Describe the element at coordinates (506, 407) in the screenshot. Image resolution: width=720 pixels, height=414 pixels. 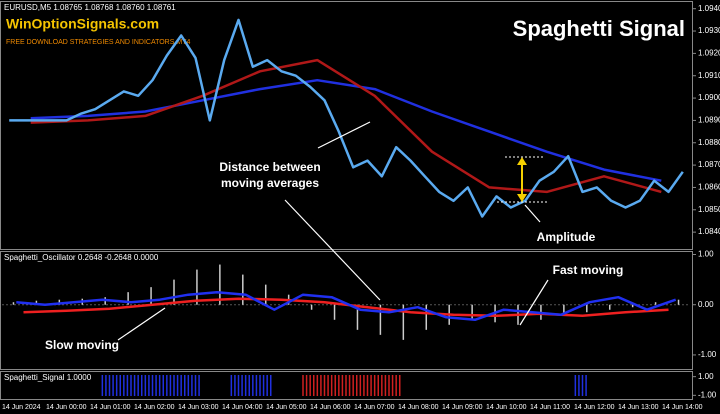
I see `x-tick-label: 14 Jun 10:00` at that location.